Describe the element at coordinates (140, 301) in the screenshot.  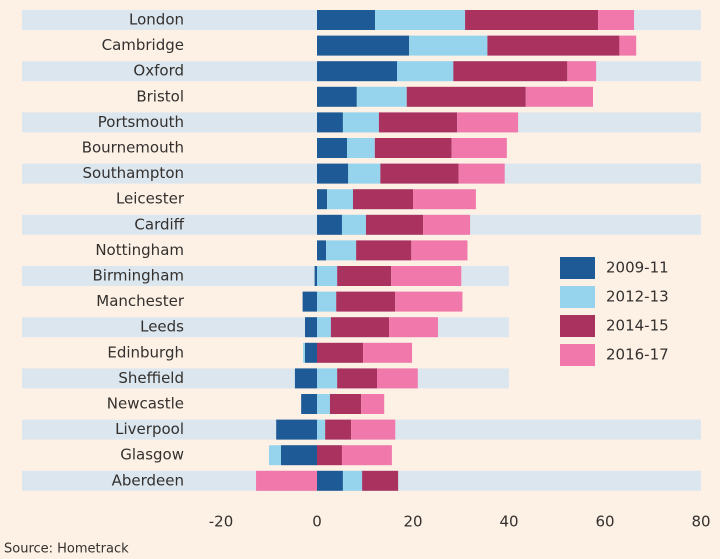
I see `y-tick-label: Manchester` at that location.